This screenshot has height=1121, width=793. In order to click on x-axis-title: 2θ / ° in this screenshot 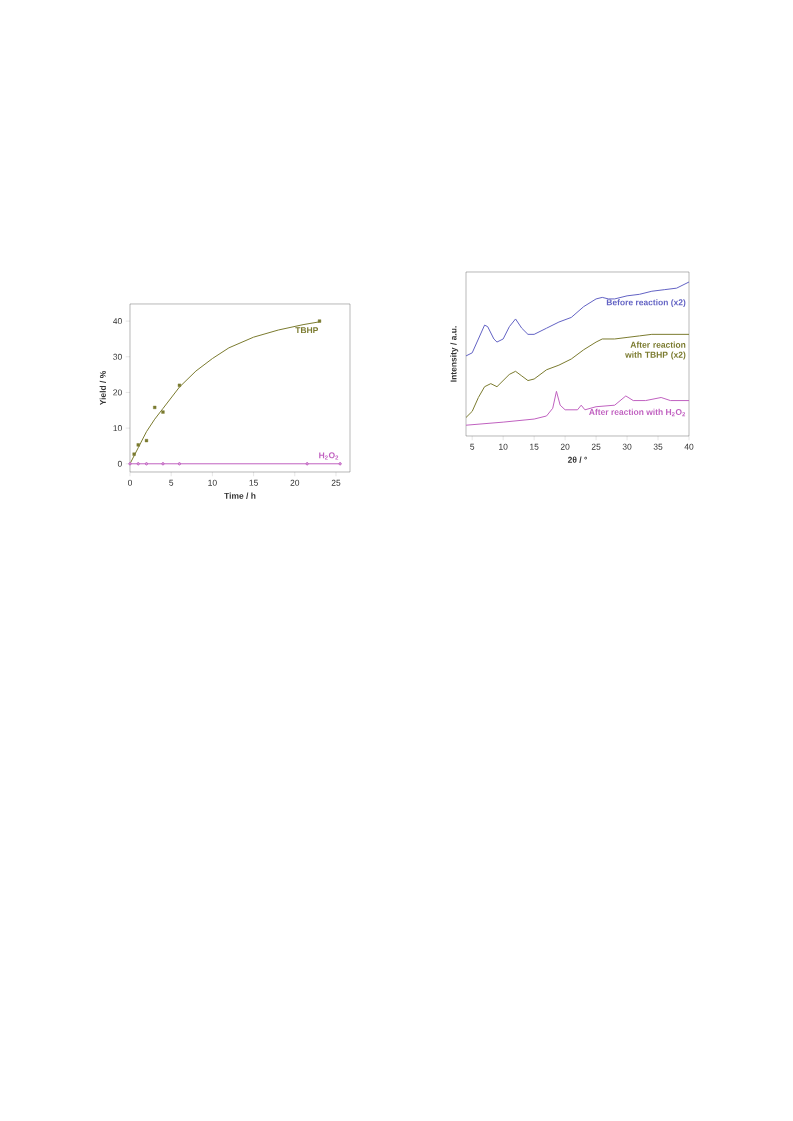, I will do `click(577, 459)`.